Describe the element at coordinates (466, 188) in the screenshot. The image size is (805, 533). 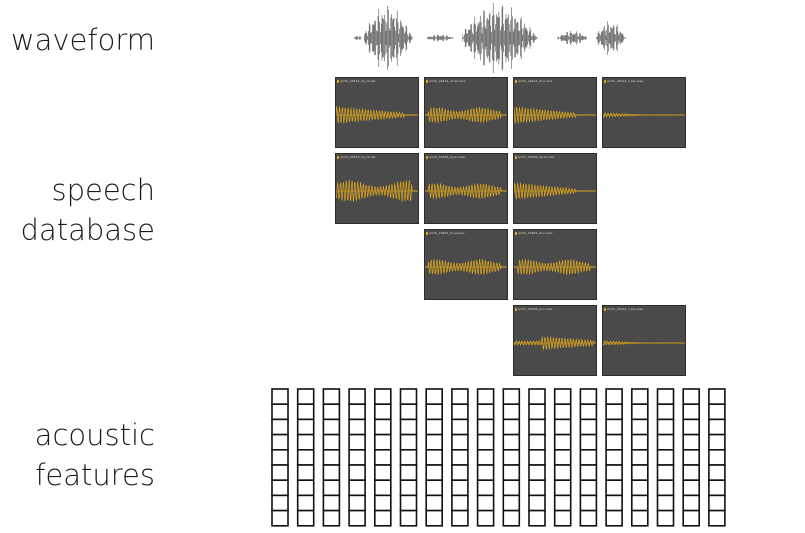
I see `database-unit-tile: arctic_b0436_ax-ax.wav` at that location.